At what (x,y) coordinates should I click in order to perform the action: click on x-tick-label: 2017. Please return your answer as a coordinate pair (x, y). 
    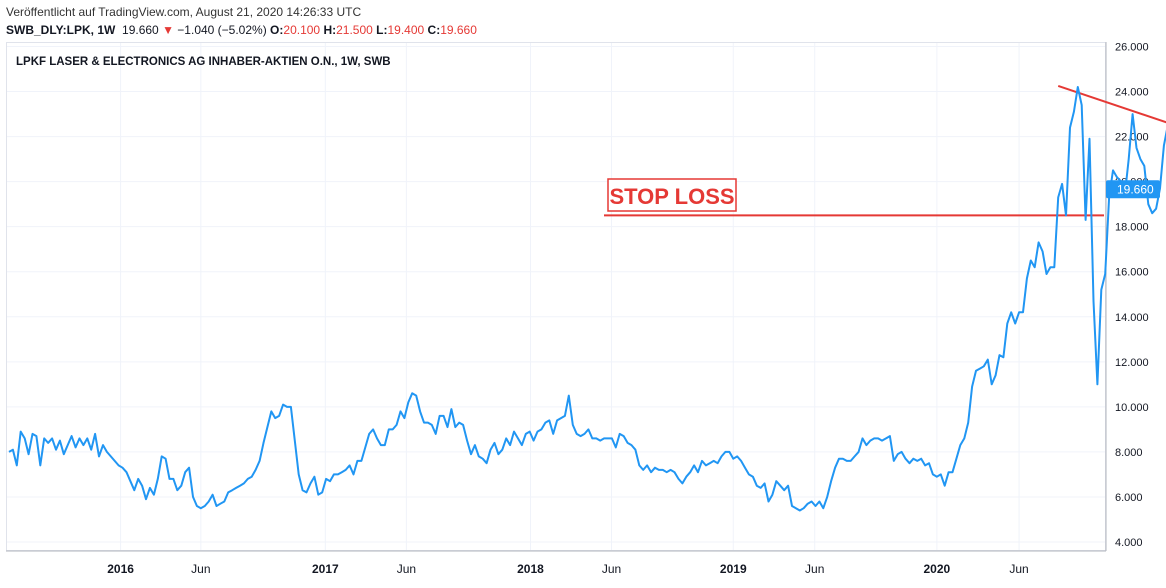
    Looking at the image, I should click on (325, 569).